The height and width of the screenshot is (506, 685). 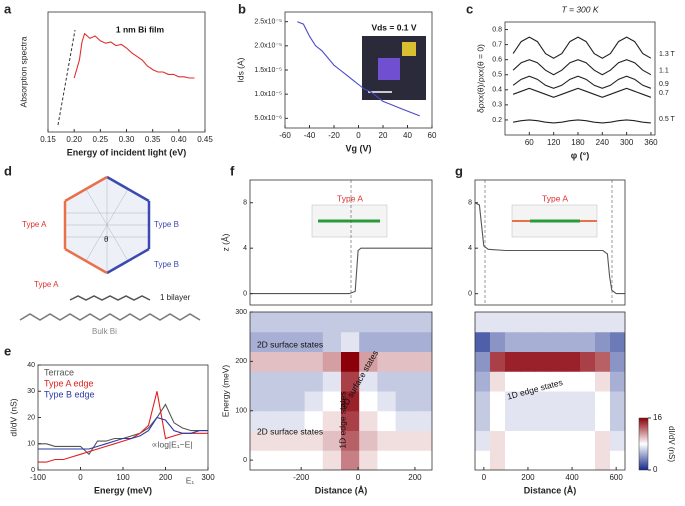 What do you see at coordinates (107, 225) in the screenshot?
I see `lattice` at bounding box center [107, 225].